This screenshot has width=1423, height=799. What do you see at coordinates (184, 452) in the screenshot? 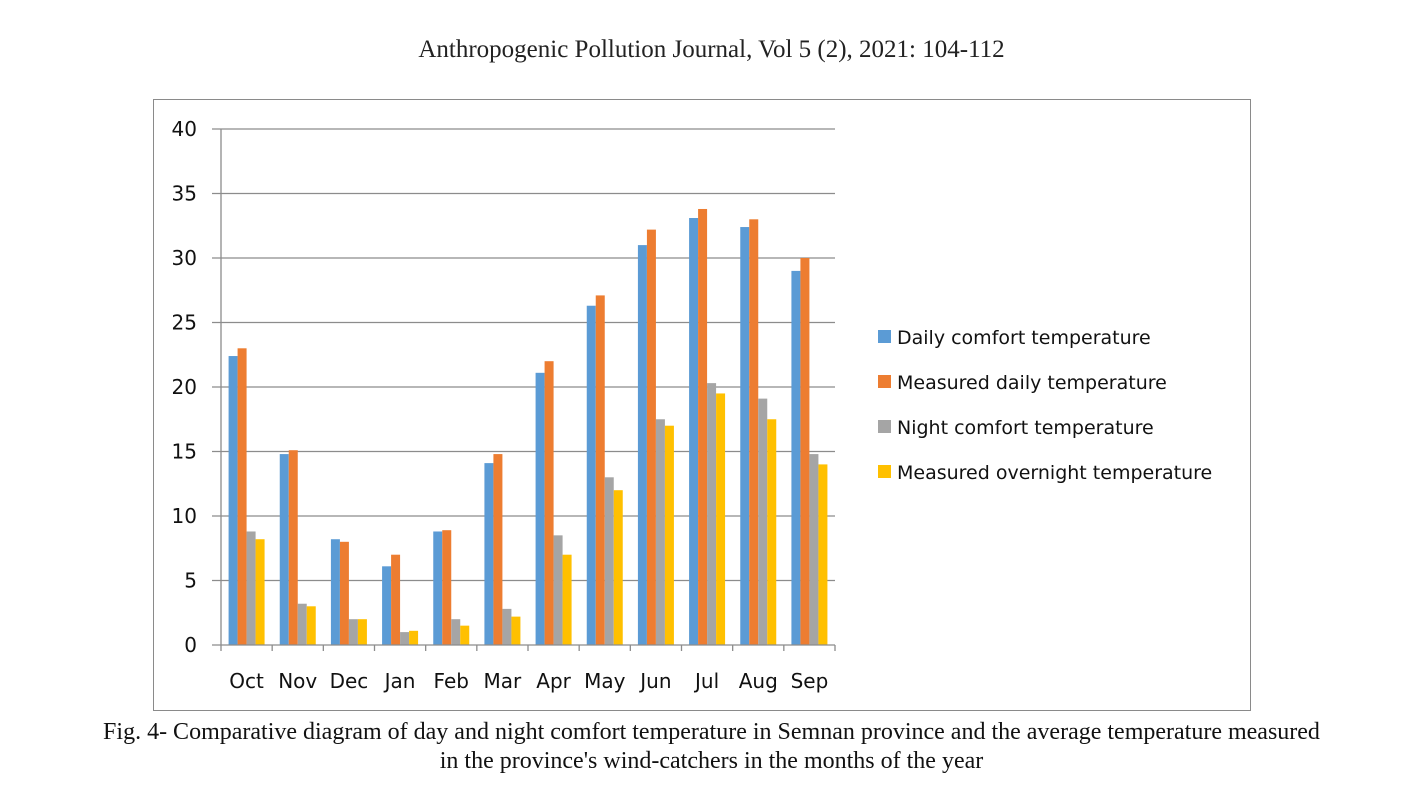
I see `y-tick-label: 15` at bounding box center [184, 452].